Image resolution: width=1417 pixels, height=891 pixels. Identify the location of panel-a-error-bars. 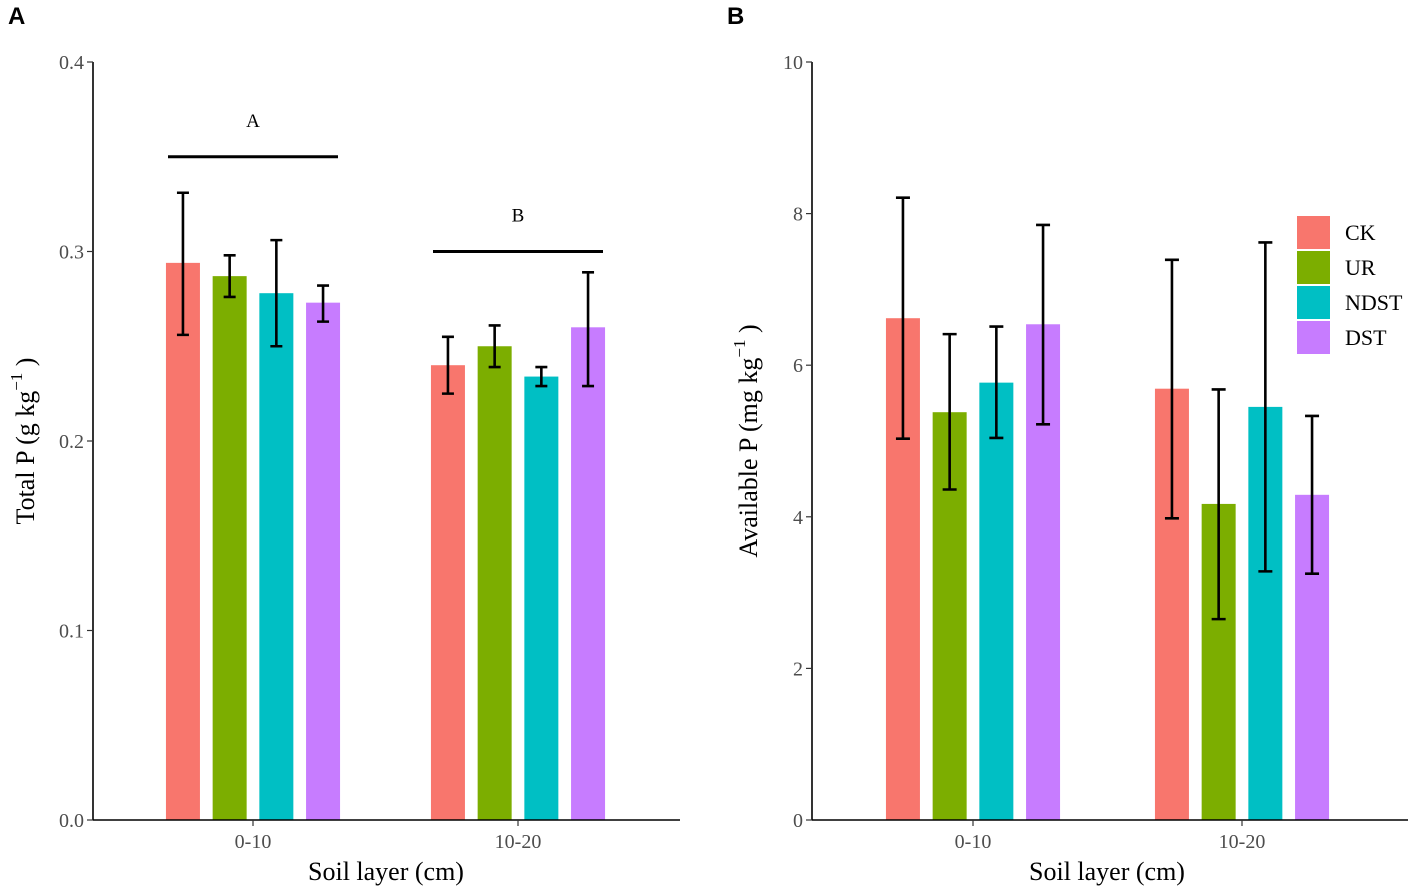
(385, 293).